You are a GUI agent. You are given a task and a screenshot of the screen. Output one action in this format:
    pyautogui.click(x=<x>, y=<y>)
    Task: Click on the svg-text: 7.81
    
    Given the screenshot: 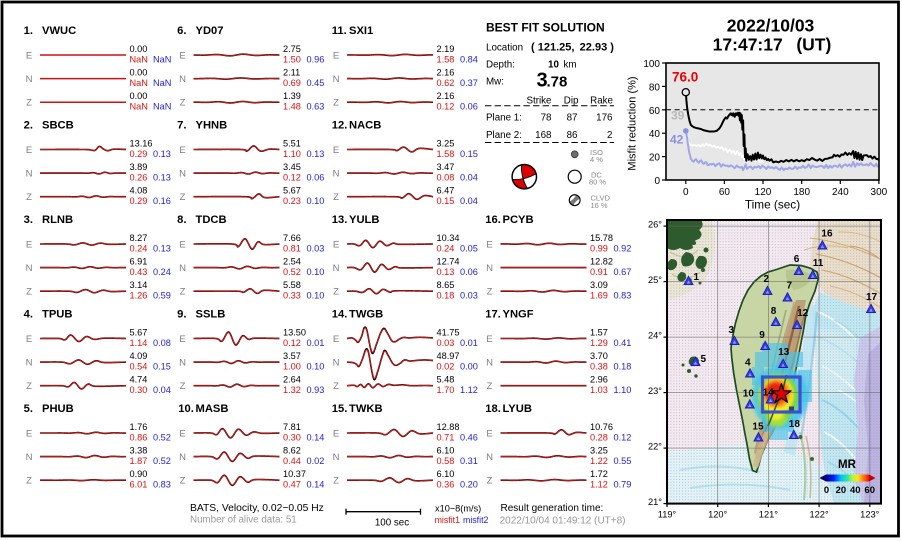 What is the action you would take?
    pyautogui.click(x=292, y=427)
    